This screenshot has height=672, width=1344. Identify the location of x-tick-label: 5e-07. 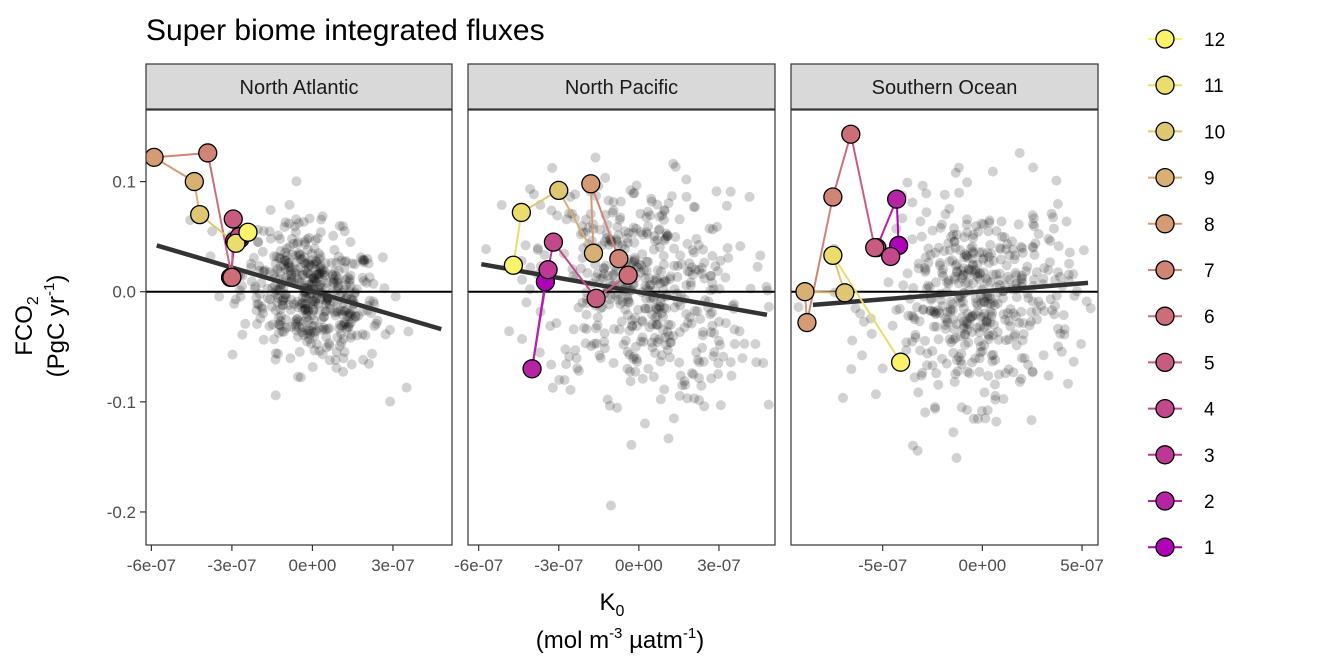
(1081, 565).